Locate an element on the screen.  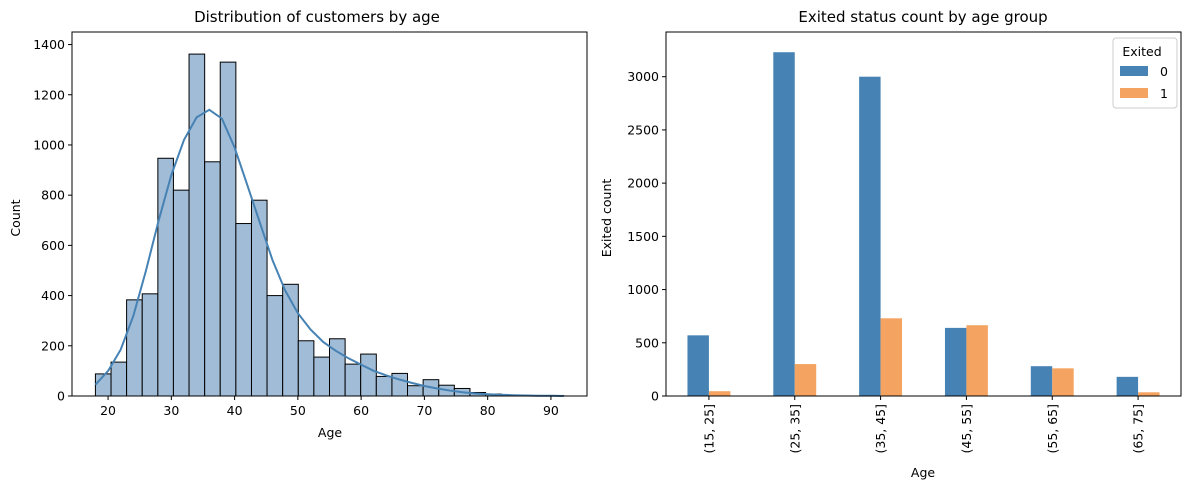
y-tick-label: 400 is located at coordinates (53, 295).